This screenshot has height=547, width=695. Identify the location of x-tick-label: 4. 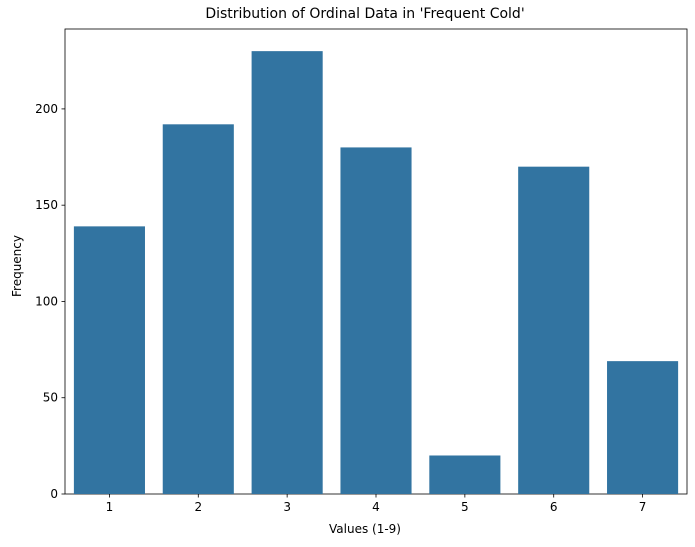
(376, 507).